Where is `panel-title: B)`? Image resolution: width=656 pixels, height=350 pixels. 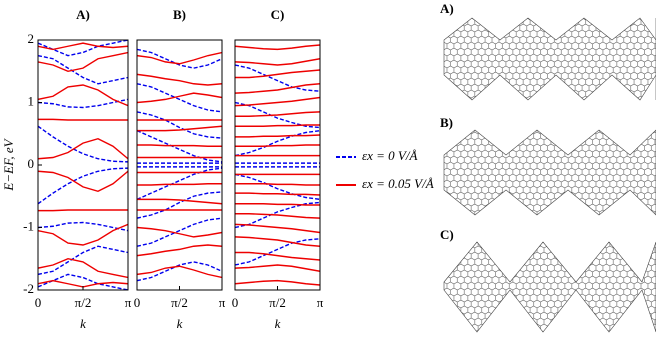 panel-title: B) is located at coordinates (179, 14).